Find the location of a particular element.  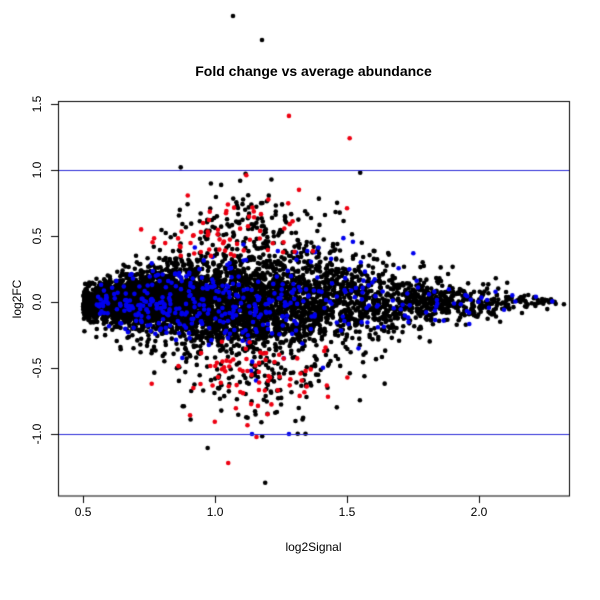

x-tick-label: 2.0 is located at coordinates (479, 512).